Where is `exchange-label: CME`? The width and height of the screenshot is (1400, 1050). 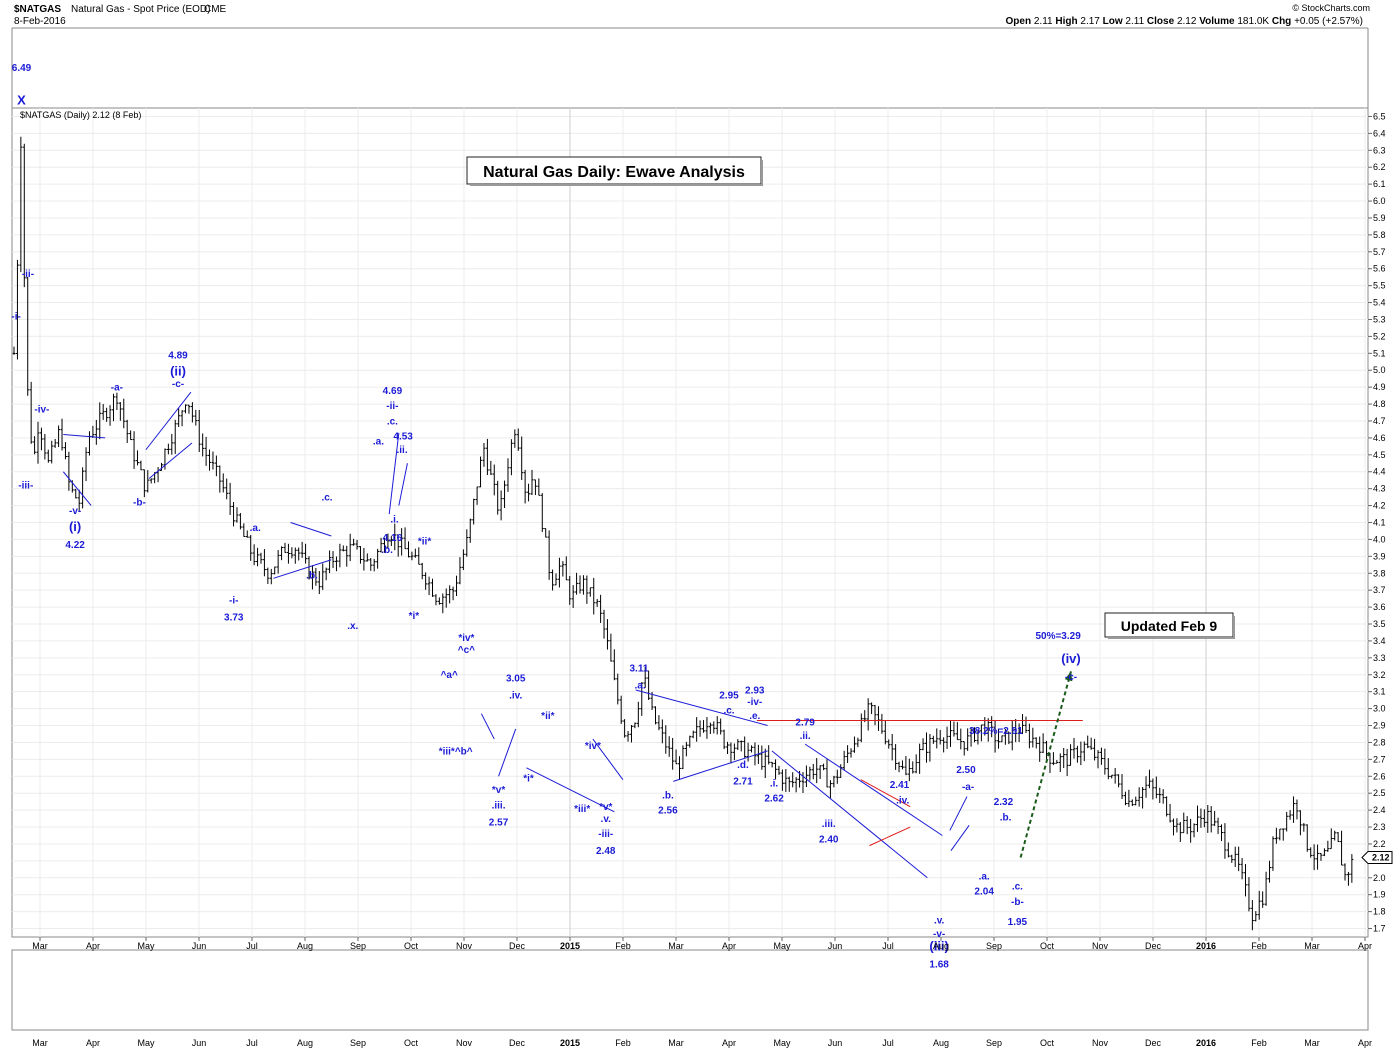 exchange-label: CME is located at coordinates (215, 9).